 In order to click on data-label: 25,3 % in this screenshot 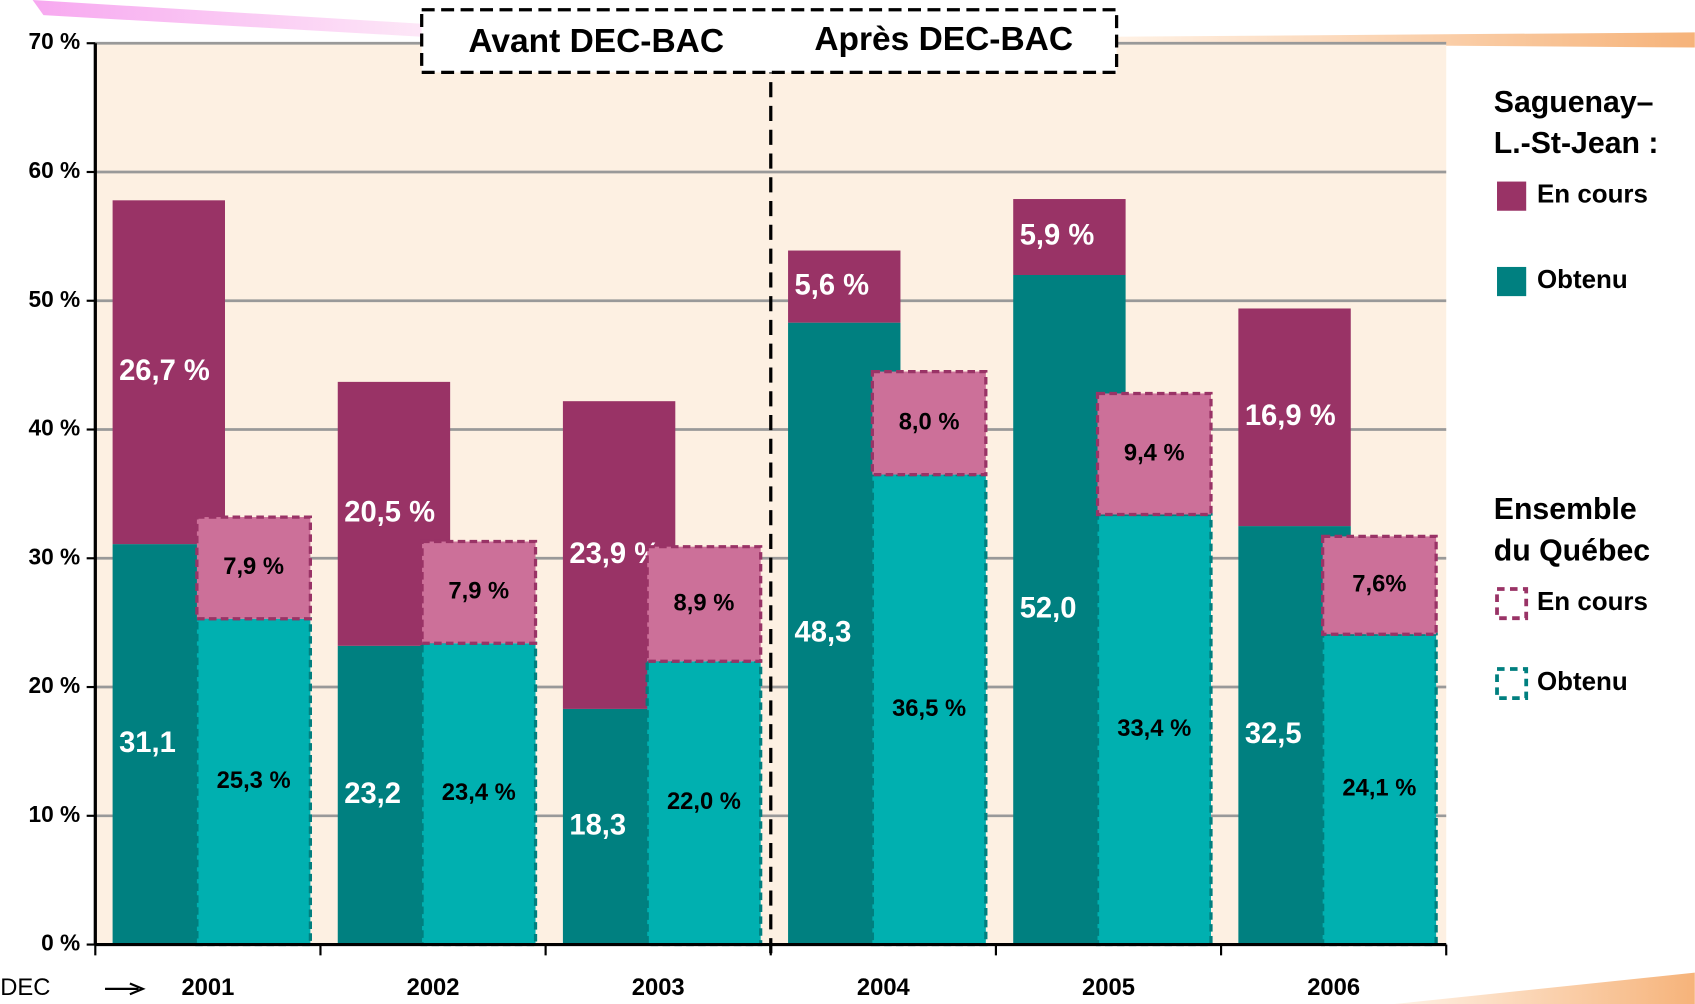, I will do `click(254, 780)`.